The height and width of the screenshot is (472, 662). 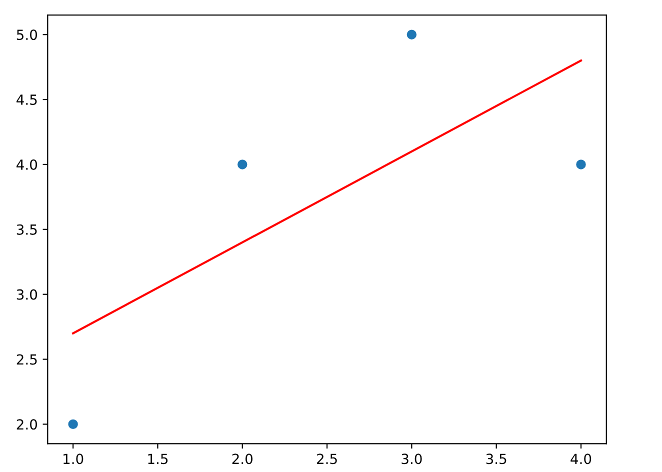 I want to click on y-tick-label: 2.5, so click(x=26, y=359).